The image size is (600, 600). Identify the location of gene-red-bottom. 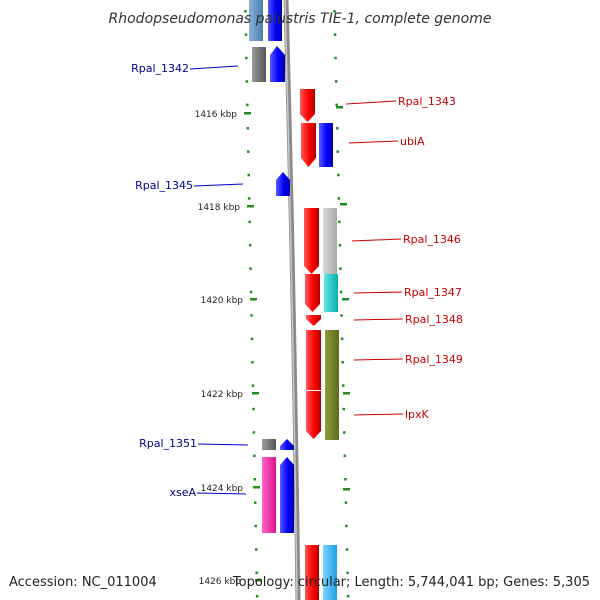
(312, 572).